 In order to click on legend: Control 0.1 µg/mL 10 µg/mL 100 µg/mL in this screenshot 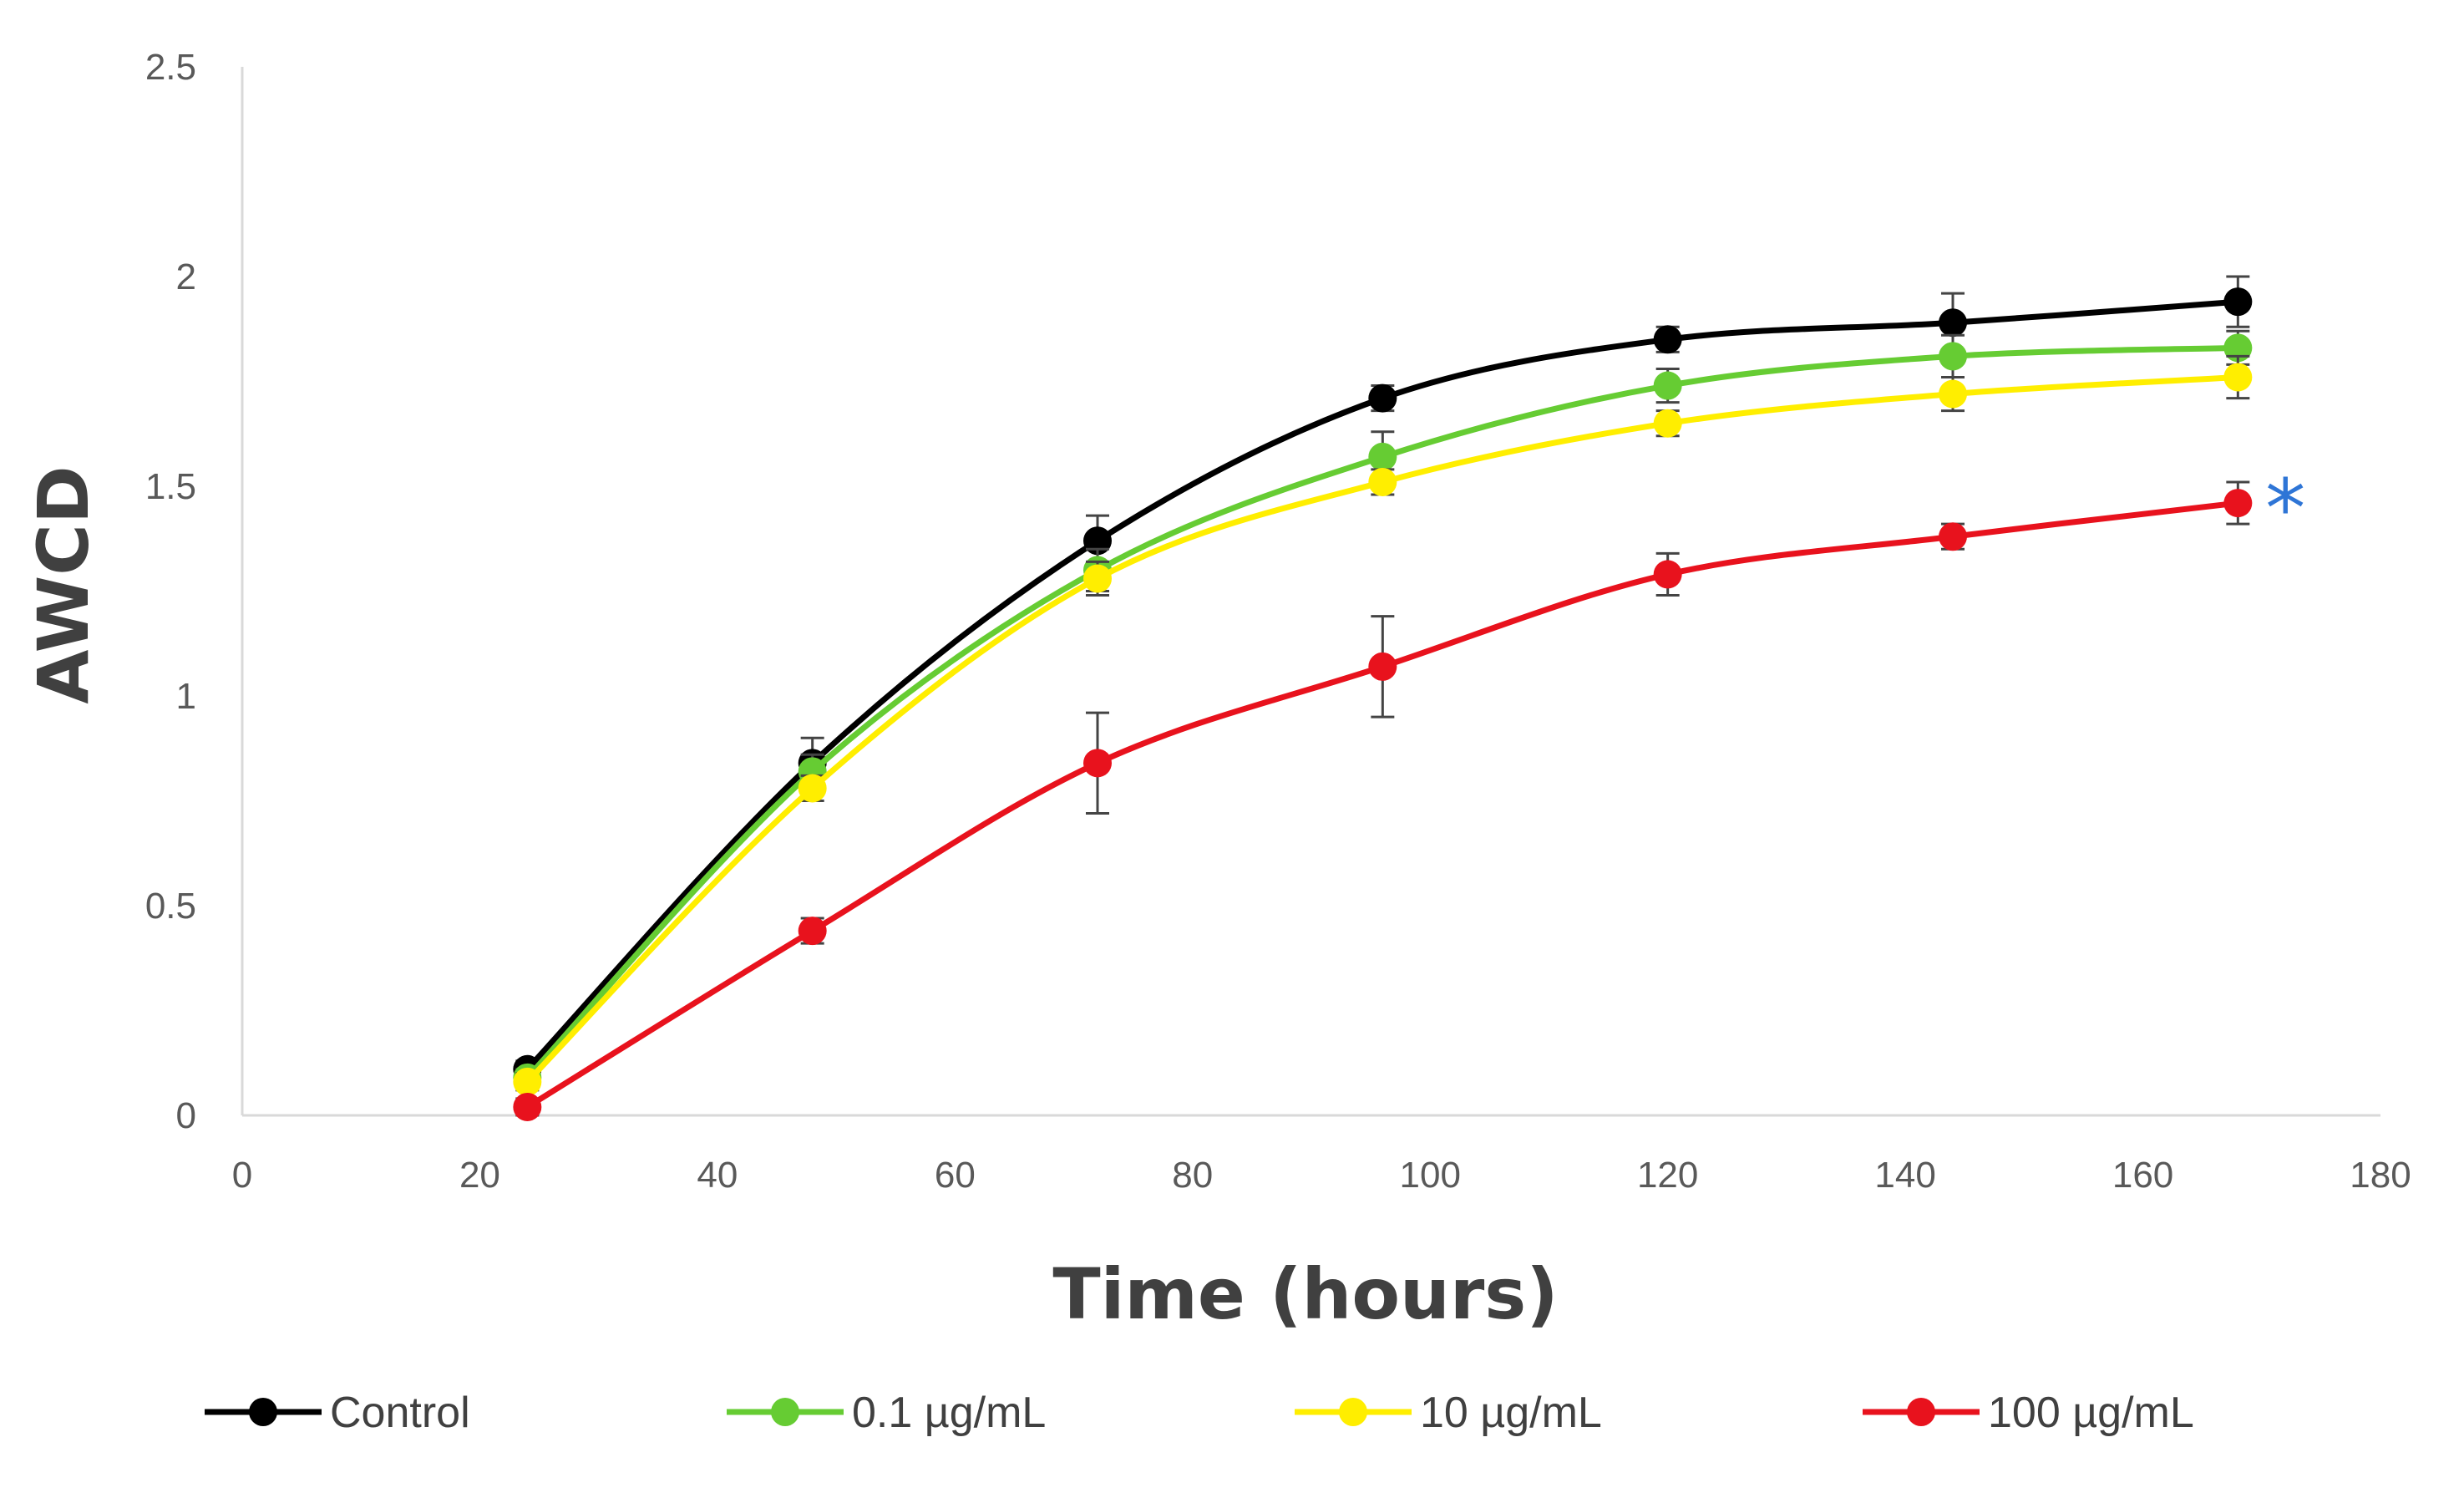, I will do `click(1200, 1413)`.